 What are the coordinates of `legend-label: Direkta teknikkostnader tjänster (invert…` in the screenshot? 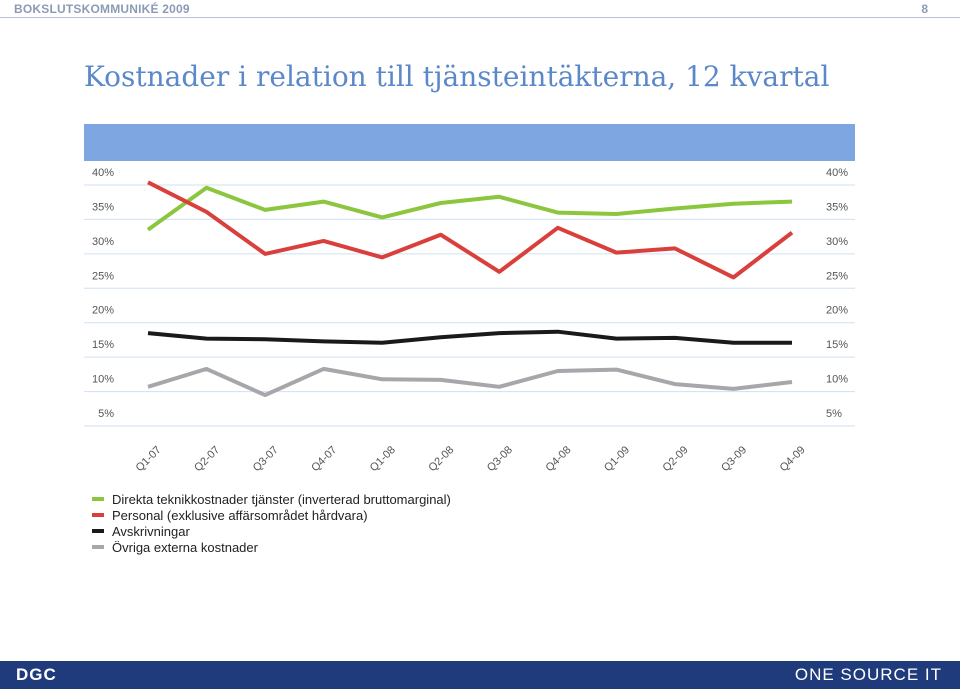 It's located at (281, 499).